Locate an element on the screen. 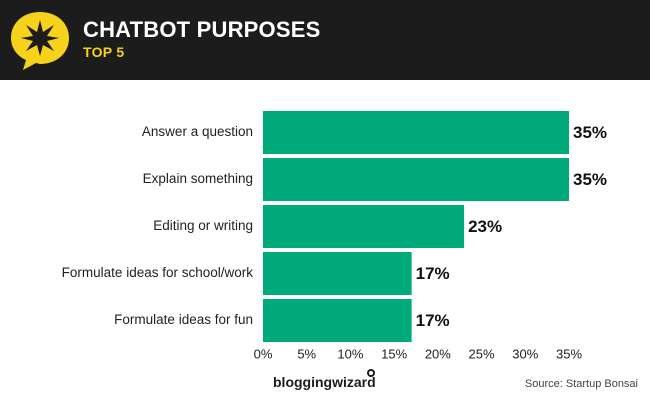 The width and height of the screenshot is (650, 400). star-speech-bubble-icon is located at coordinates (40, 41).